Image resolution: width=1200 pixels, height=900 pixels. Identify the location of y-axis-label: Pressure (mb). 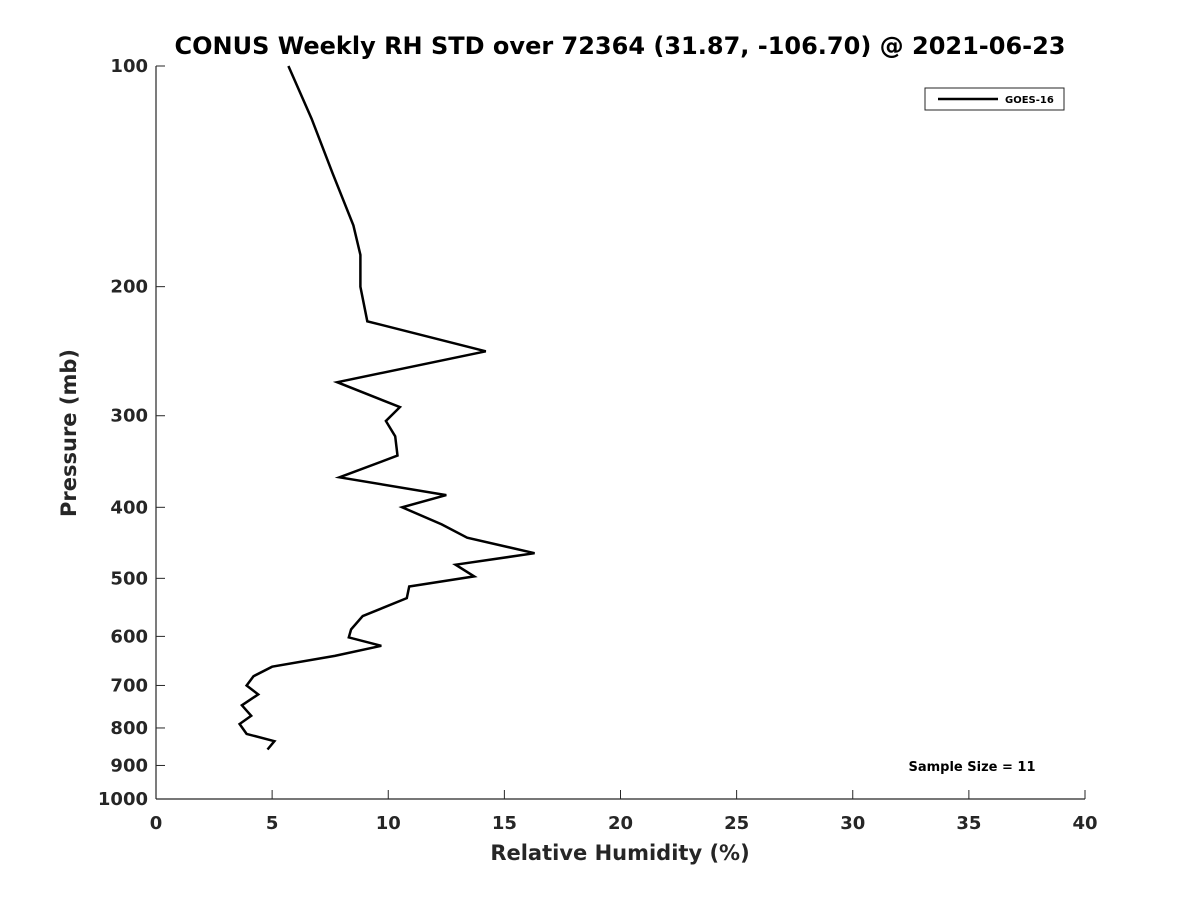
(69, 433).